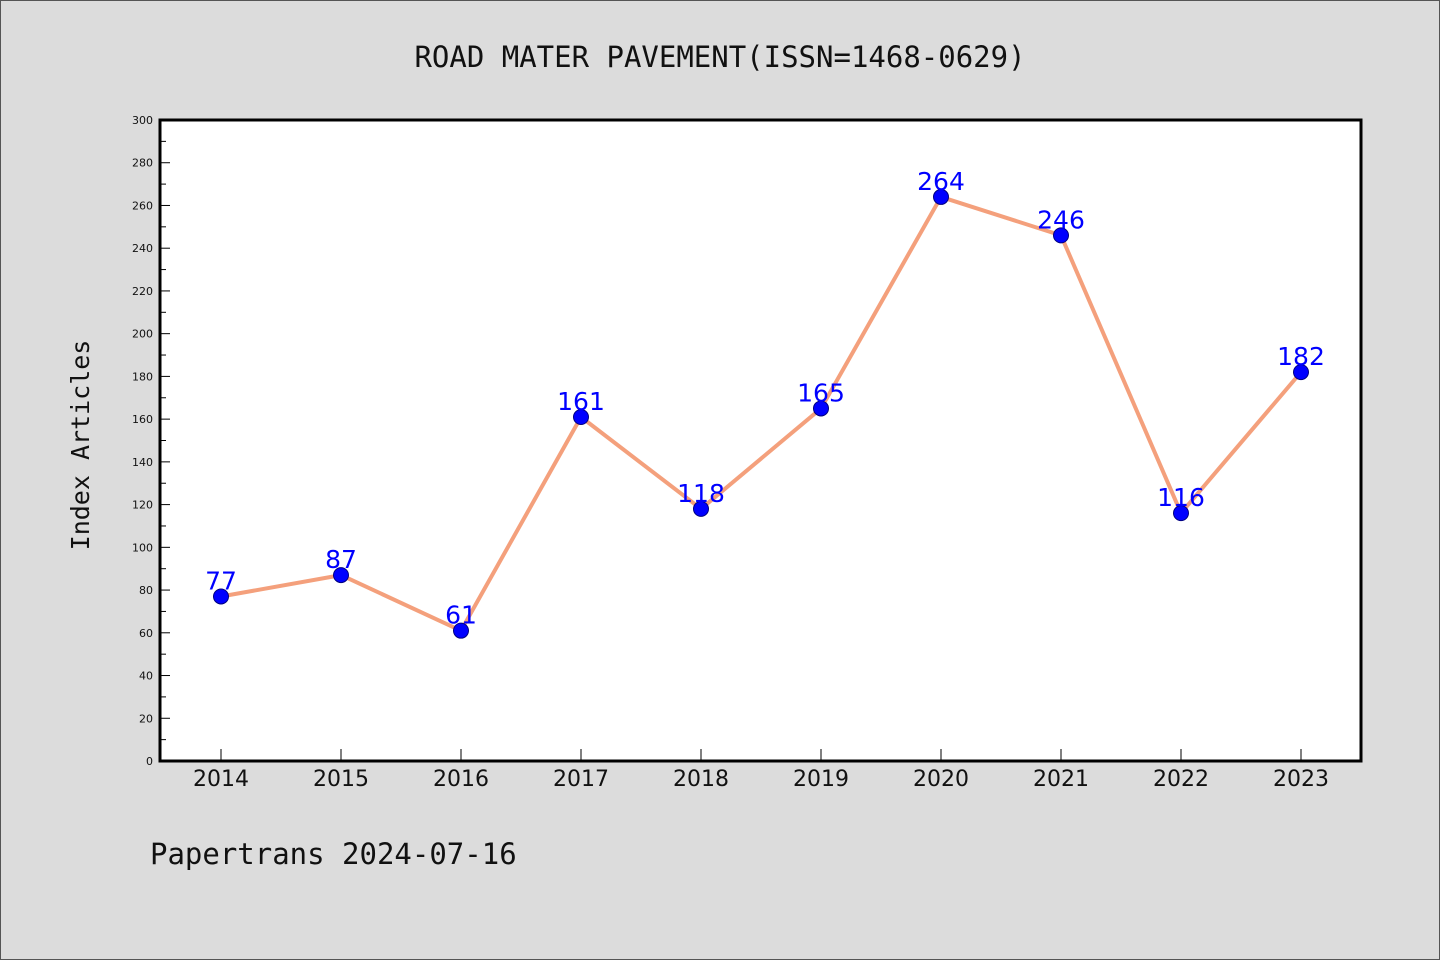 The width and height of the screenshot is (1440, 960). What do you see at coordinates (701, 779) in the screenshot?
I see `x-tick-label: 2018` at bounding box center [701, 779].